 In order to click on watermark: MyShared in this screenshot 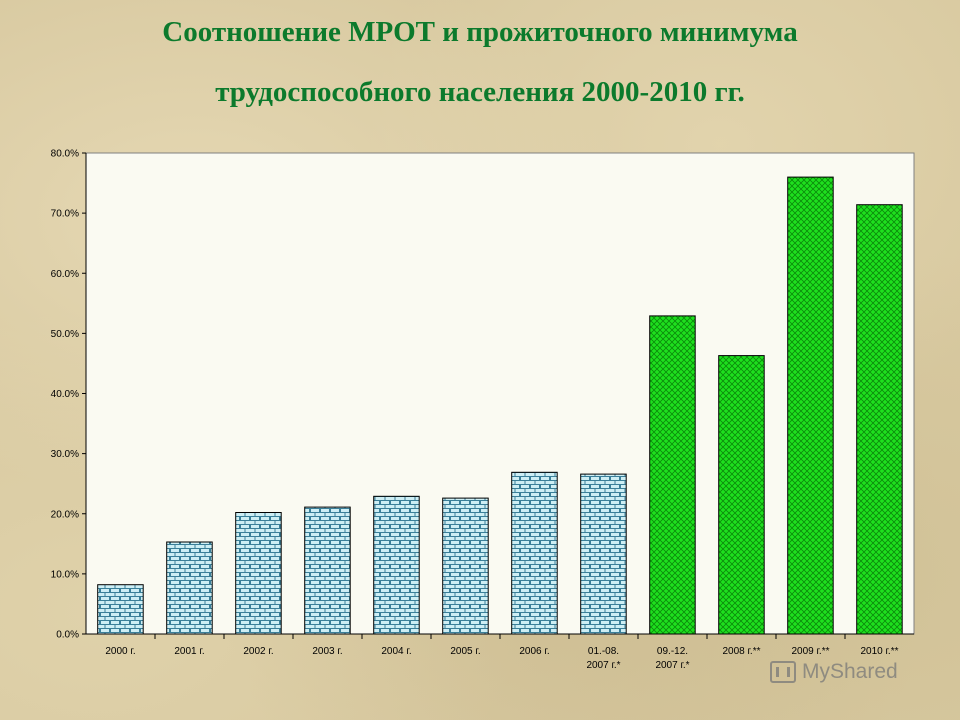, I will do `click(834, 672)`.